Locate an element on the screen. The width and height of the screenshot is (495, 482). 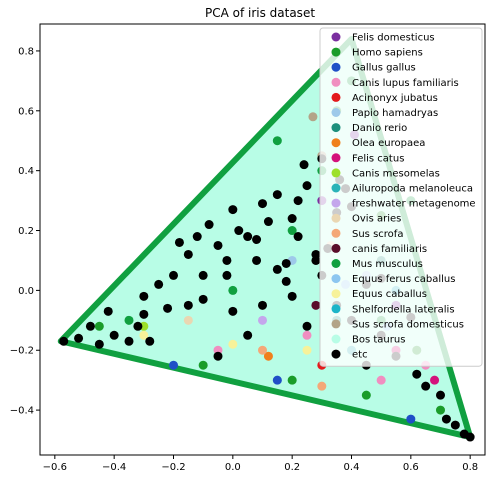
x-tick-label: 0.6 is located at coordinates (411, 467).